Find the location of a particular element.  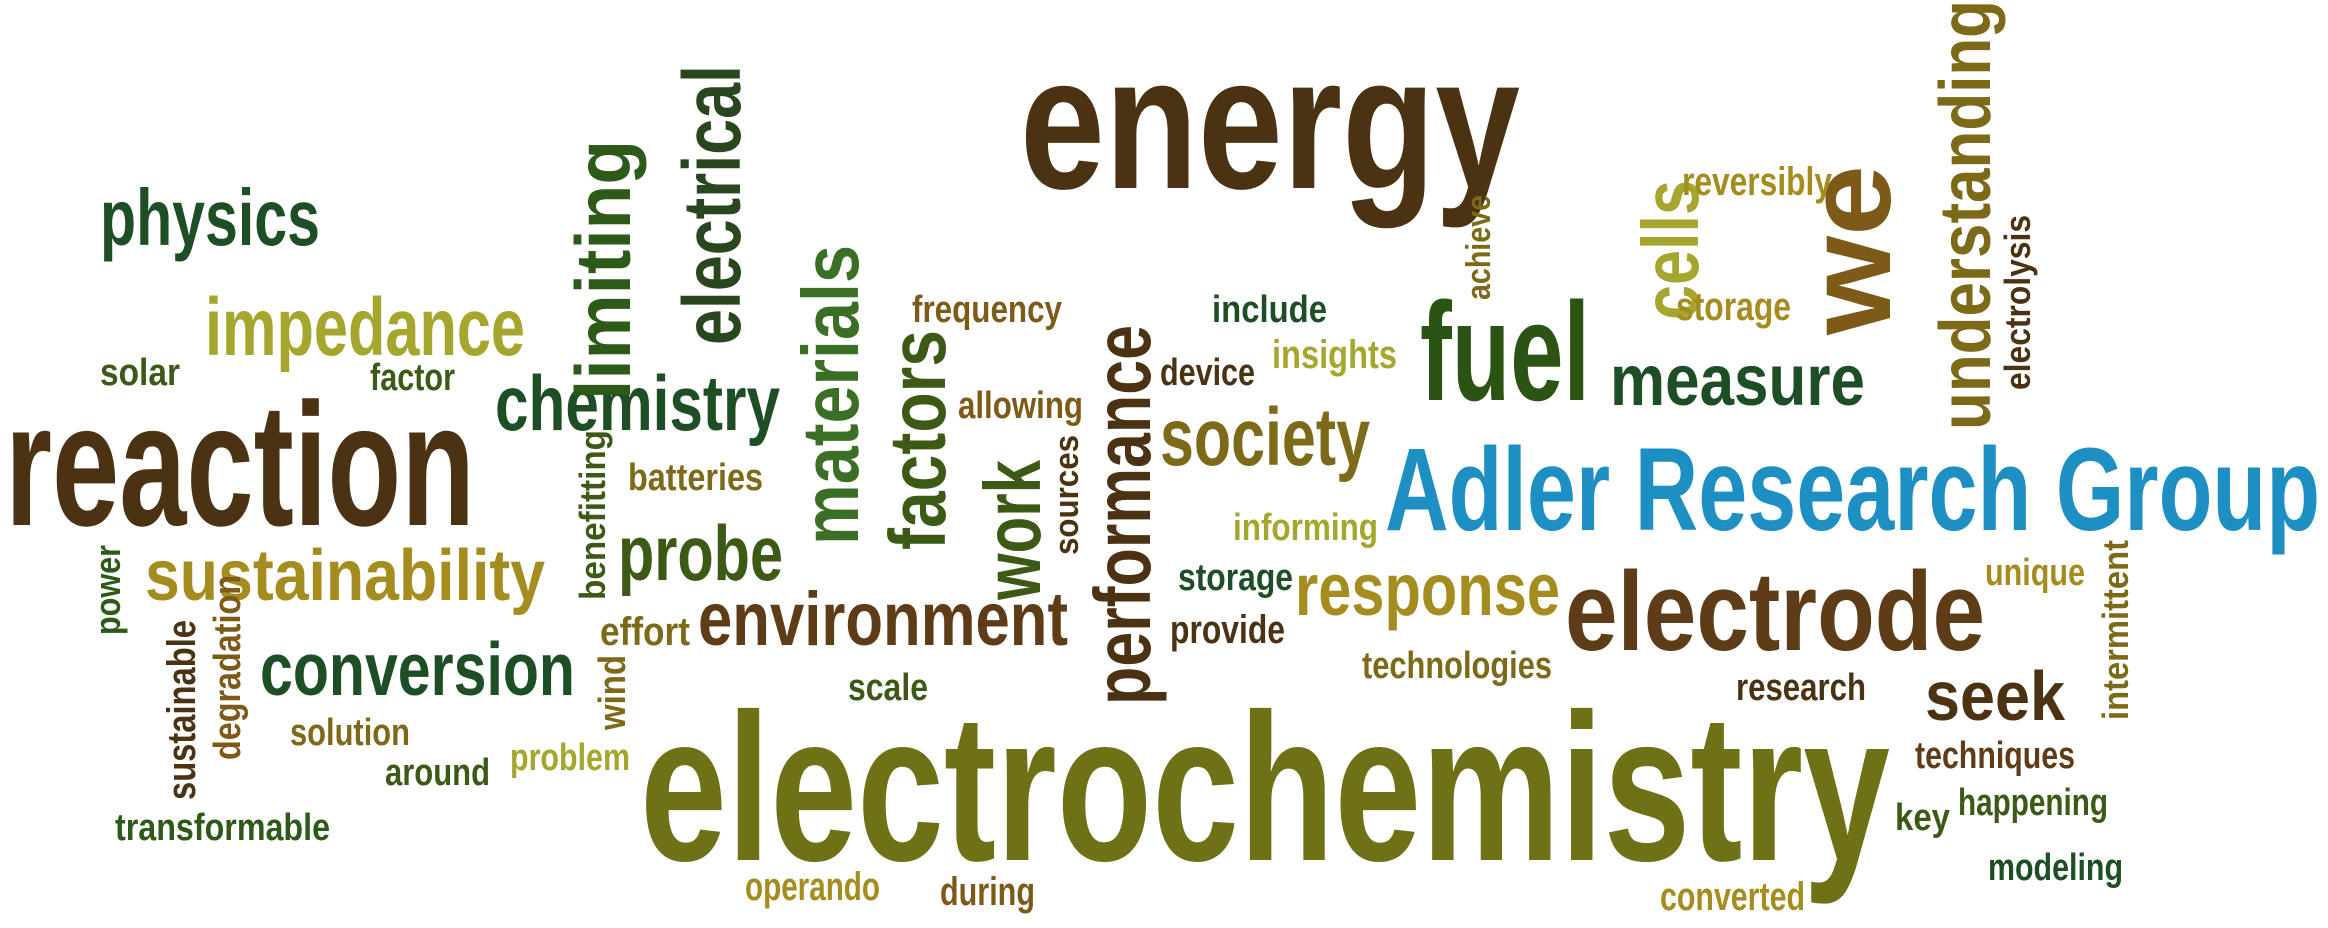

word-impedance: impedance is located at coordinates (365, 327).